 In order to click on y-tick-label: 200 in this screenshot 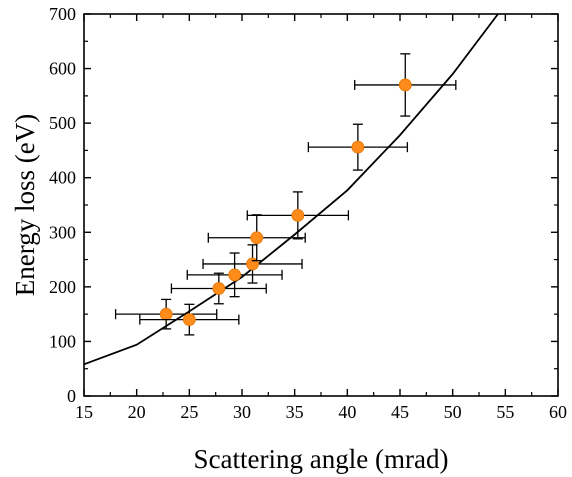, I will do `click(62, 287)`.